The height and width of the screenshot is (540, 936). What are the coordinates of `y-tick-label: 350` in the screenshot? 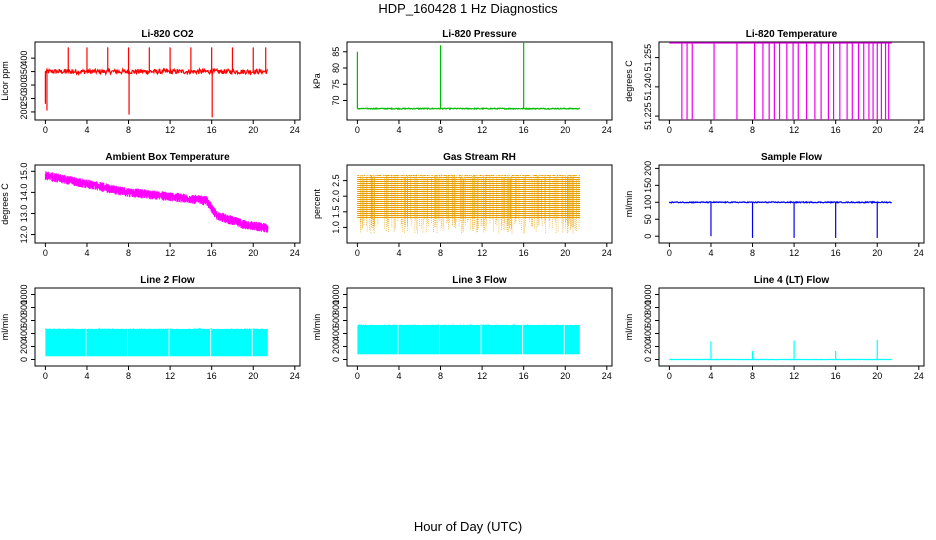 It's located at (24, 71).